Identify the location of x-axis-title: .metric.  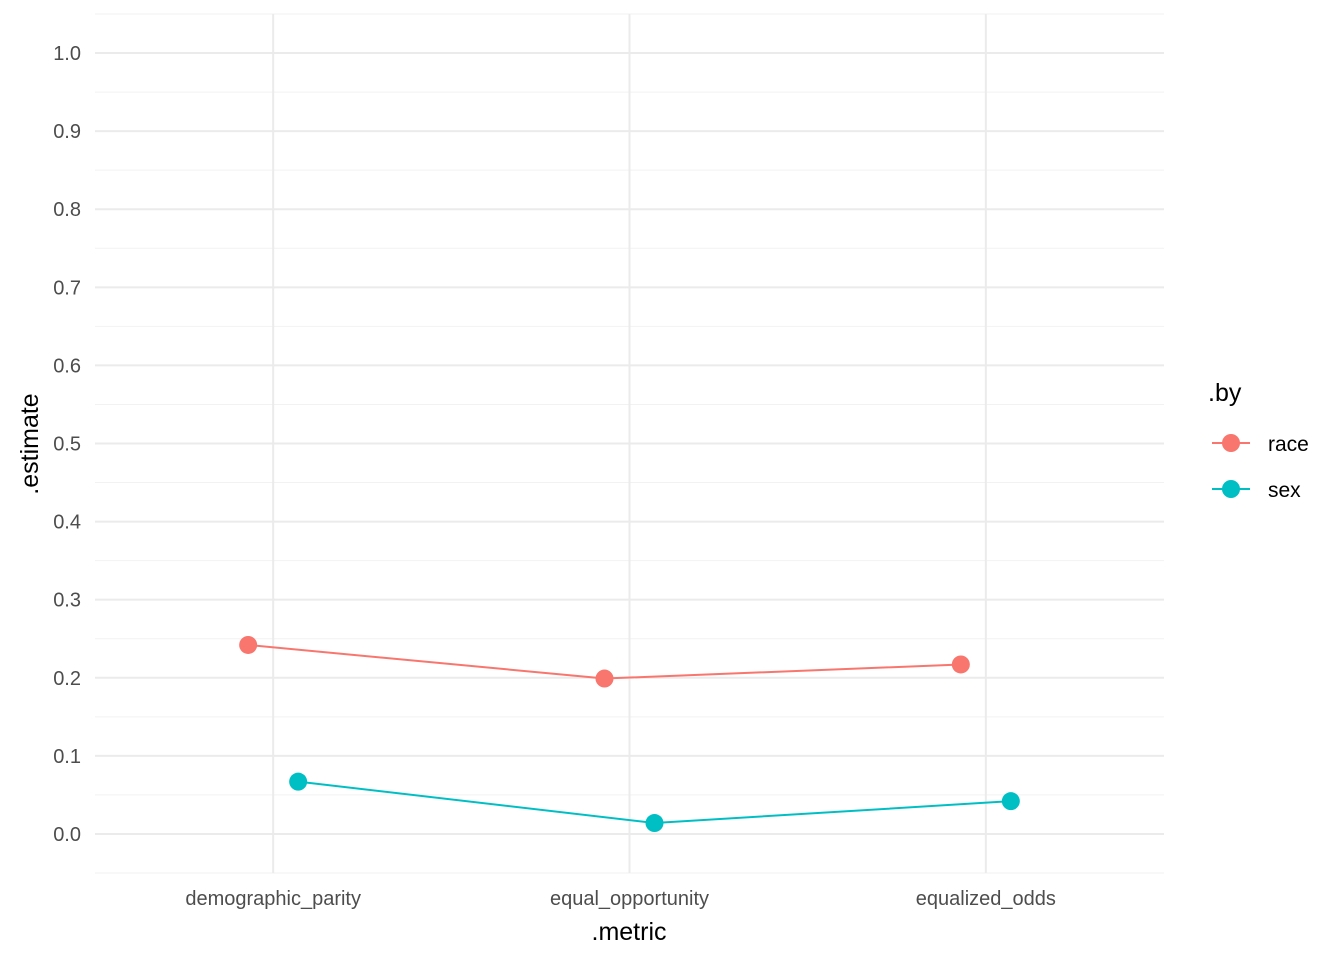
(629, 932).